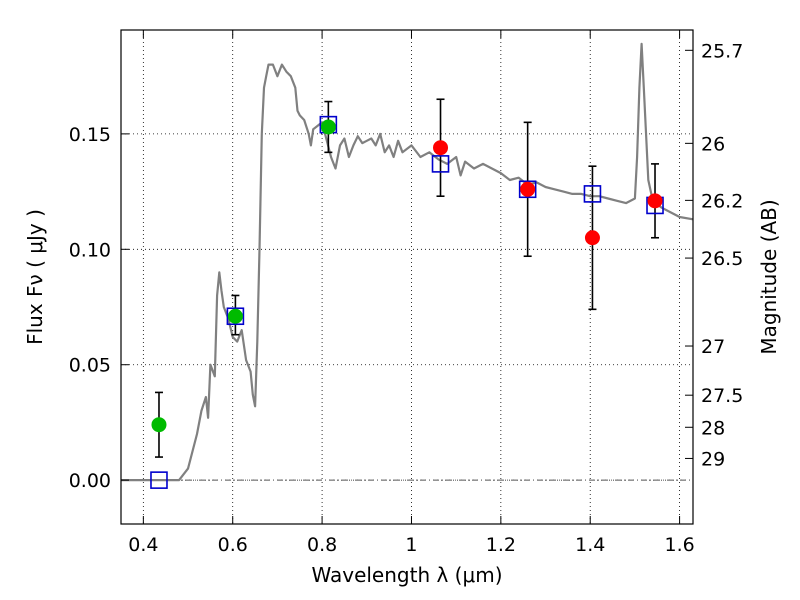 The height and width of the screenshot is (600, 800). What do you see at coordinates (90, 135) in the screenshot?
I see `y-tick-label: 0.15` at bounding box center [90, 135].